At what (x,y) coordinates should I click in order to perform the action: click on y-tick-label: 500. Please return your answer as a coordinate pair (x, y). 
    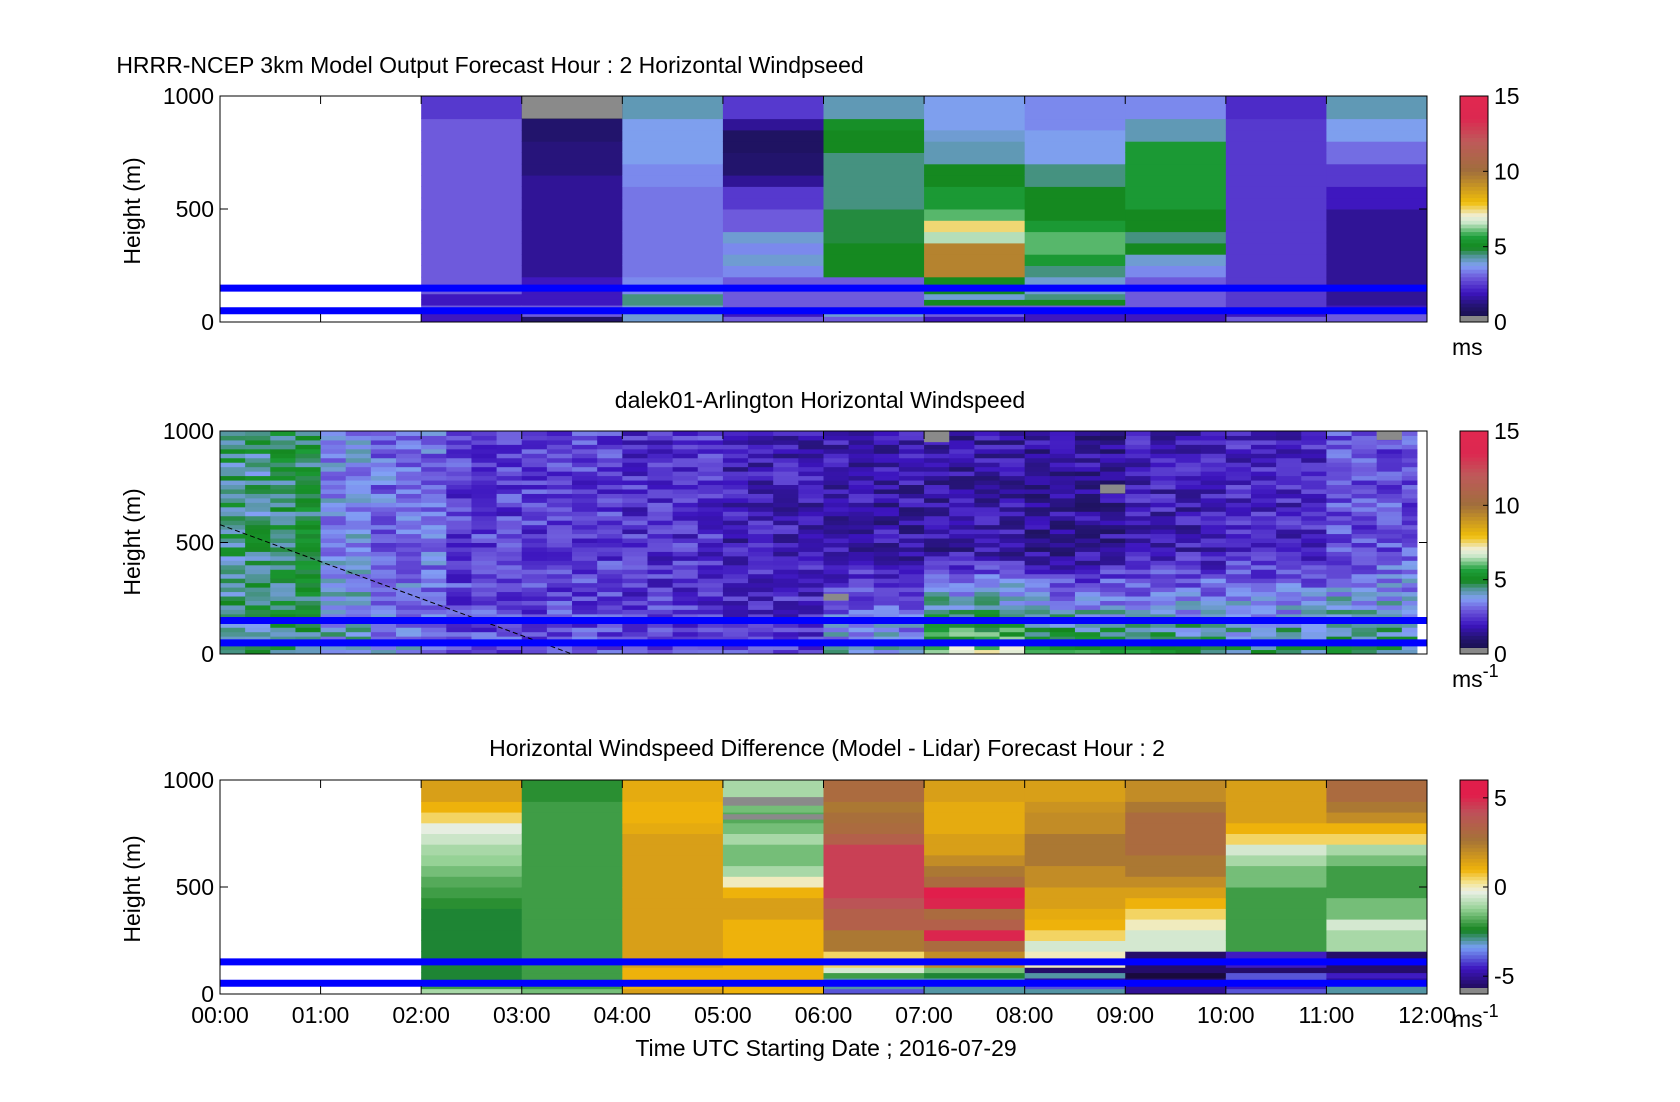
    Looking at the image, I should click on (195, 887).